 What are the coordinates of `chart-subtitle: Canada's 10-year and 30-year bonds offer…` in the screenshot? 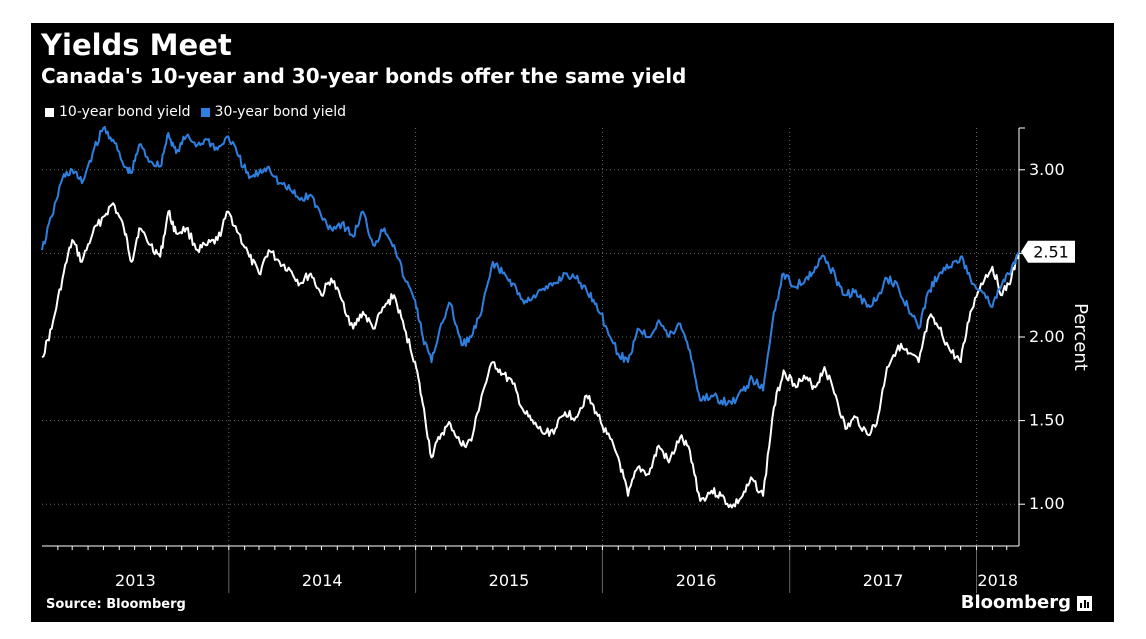 It's located at (364, 76).